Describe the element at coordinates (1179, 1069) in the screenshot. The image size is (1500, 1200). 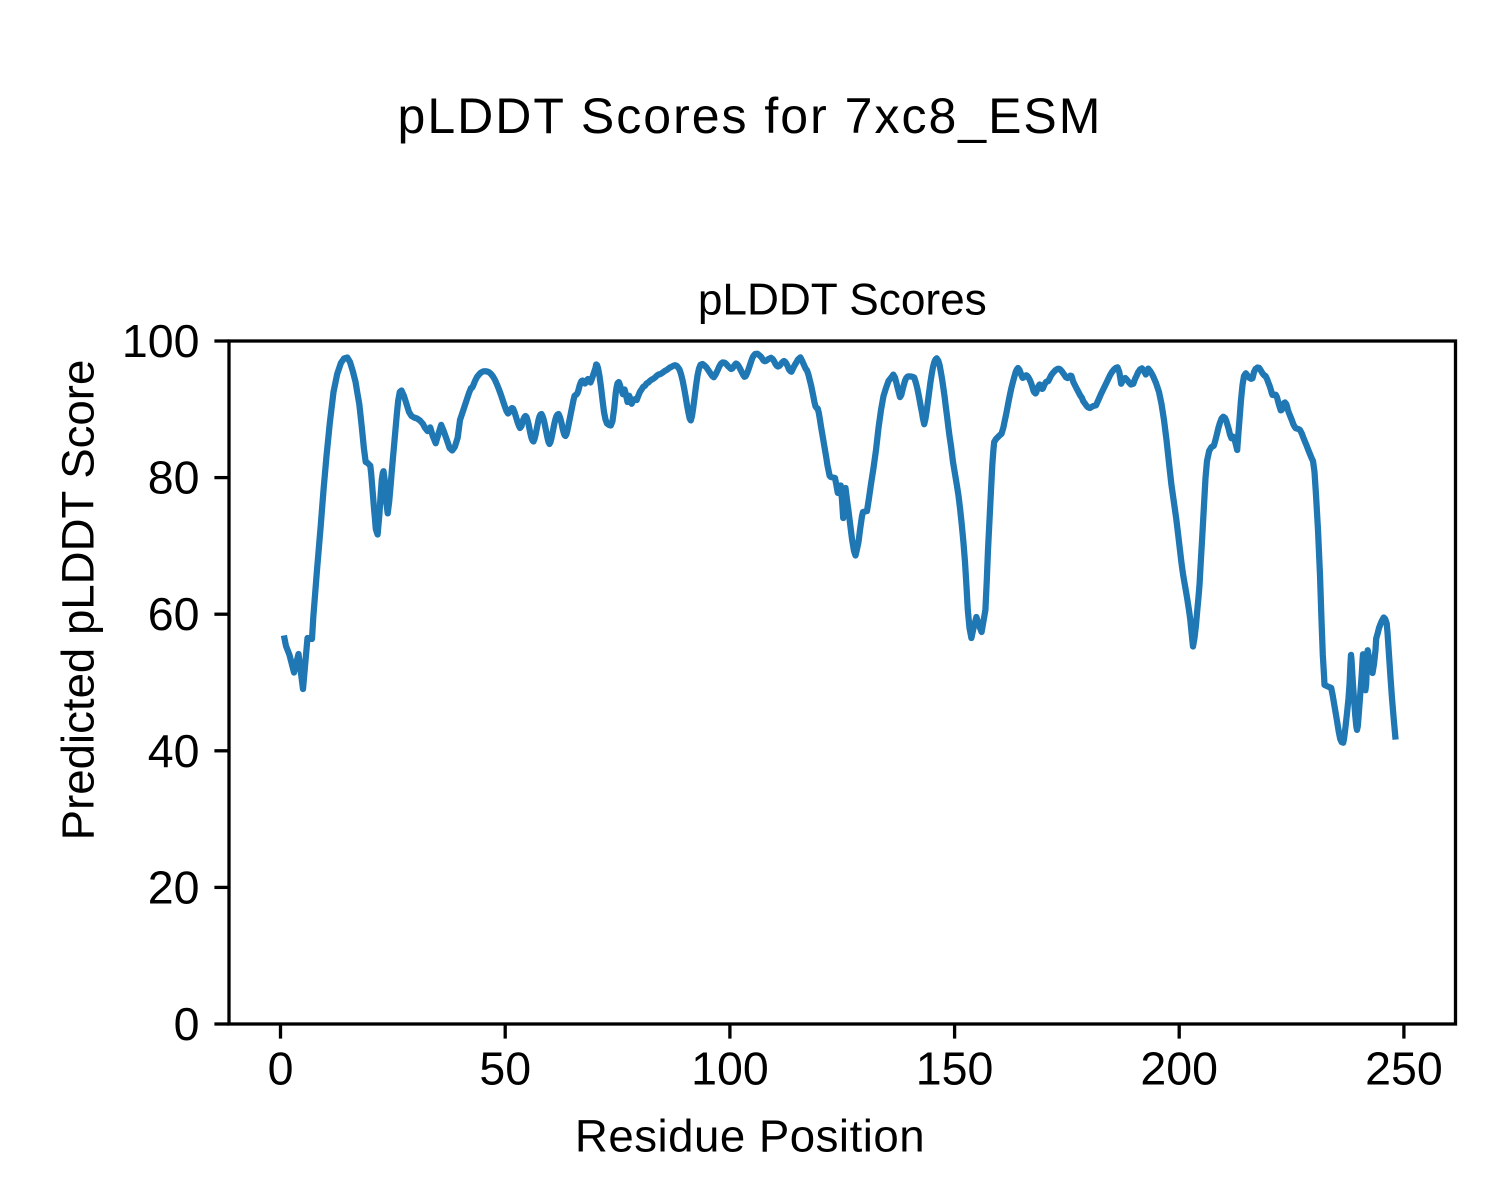
I see `svg-text: 200` at that location.